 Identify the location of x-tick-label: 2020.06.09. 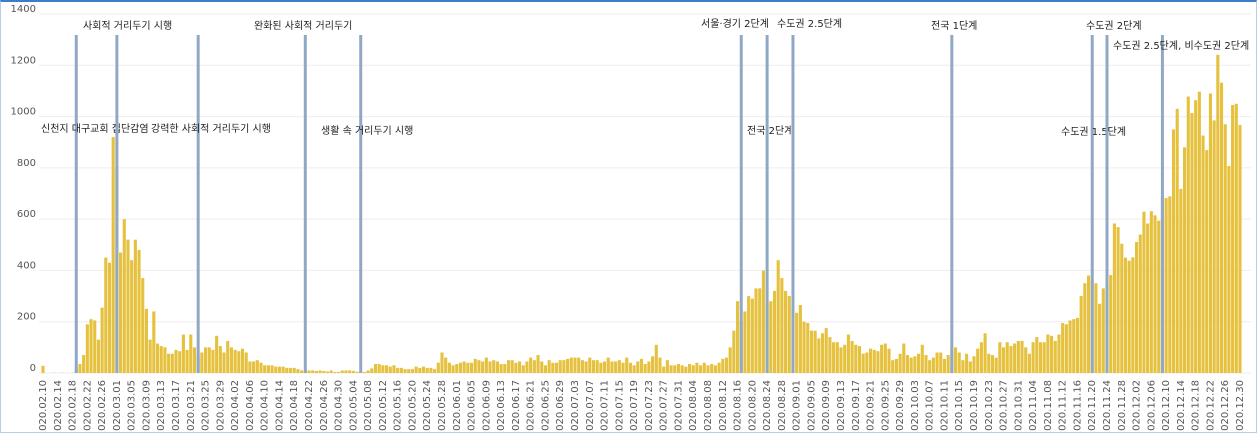
(486, 406).